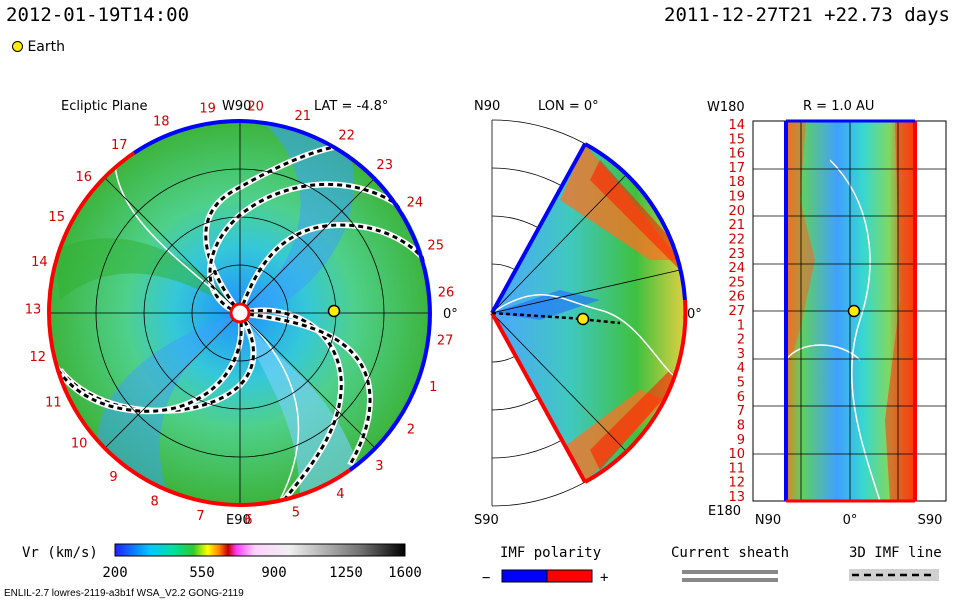 The width and height of the screenshot is (960, 600). Describe the element at coordinates (741, 368) in the screenshot. I see `radial-row-label: 4` at that location.